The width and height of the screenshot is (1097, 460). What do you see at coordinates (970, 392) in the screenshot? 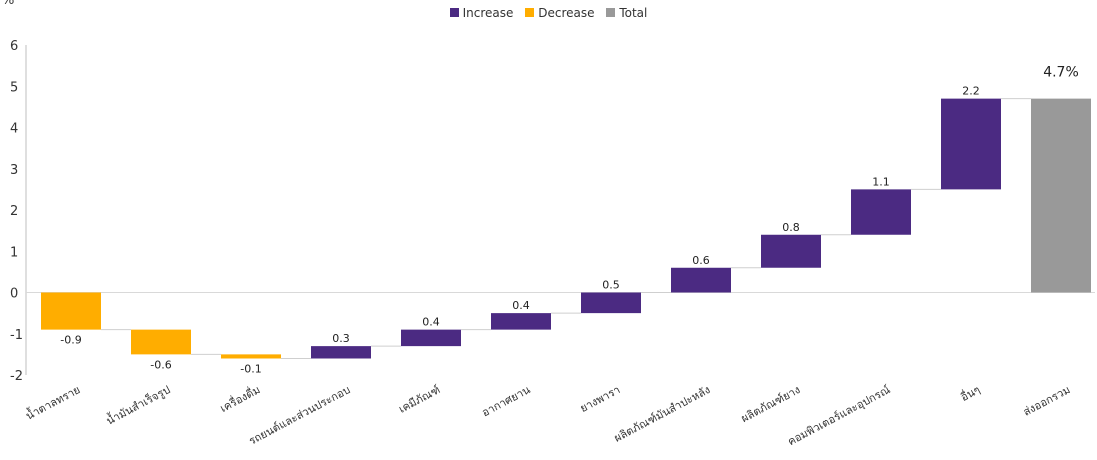
I see `x-category-label: อื่นๆ` at bounding box center [970, 392].